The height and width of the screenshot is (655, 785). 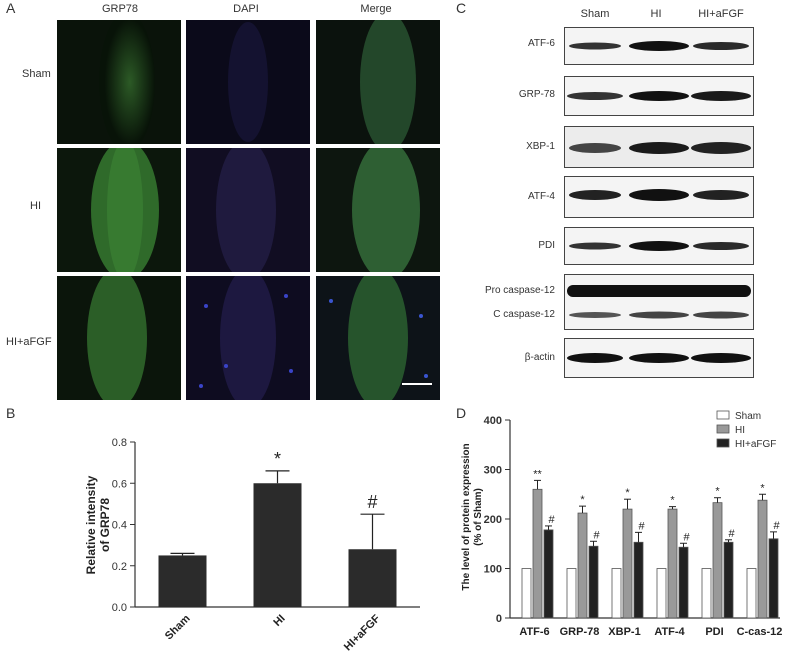 What do you see at coordinates (748, 416) in the screenshot?
I see `legend-label: Sham` at bounding box center [748, 416].